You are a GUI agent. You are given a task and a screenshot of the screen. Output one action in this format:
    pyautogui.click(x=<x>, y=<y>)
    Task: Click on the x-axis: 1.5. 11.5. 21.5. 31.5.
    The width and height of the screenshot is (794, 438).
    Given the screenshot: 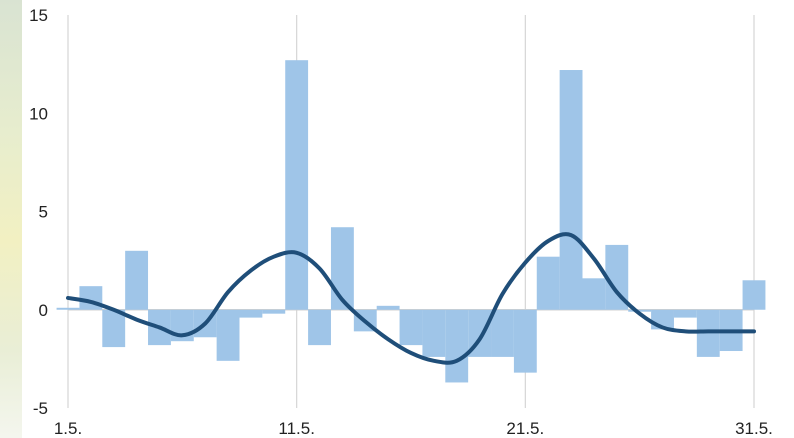 What is the action you would take?
    pyautogui.click(x=413, y=428)
    